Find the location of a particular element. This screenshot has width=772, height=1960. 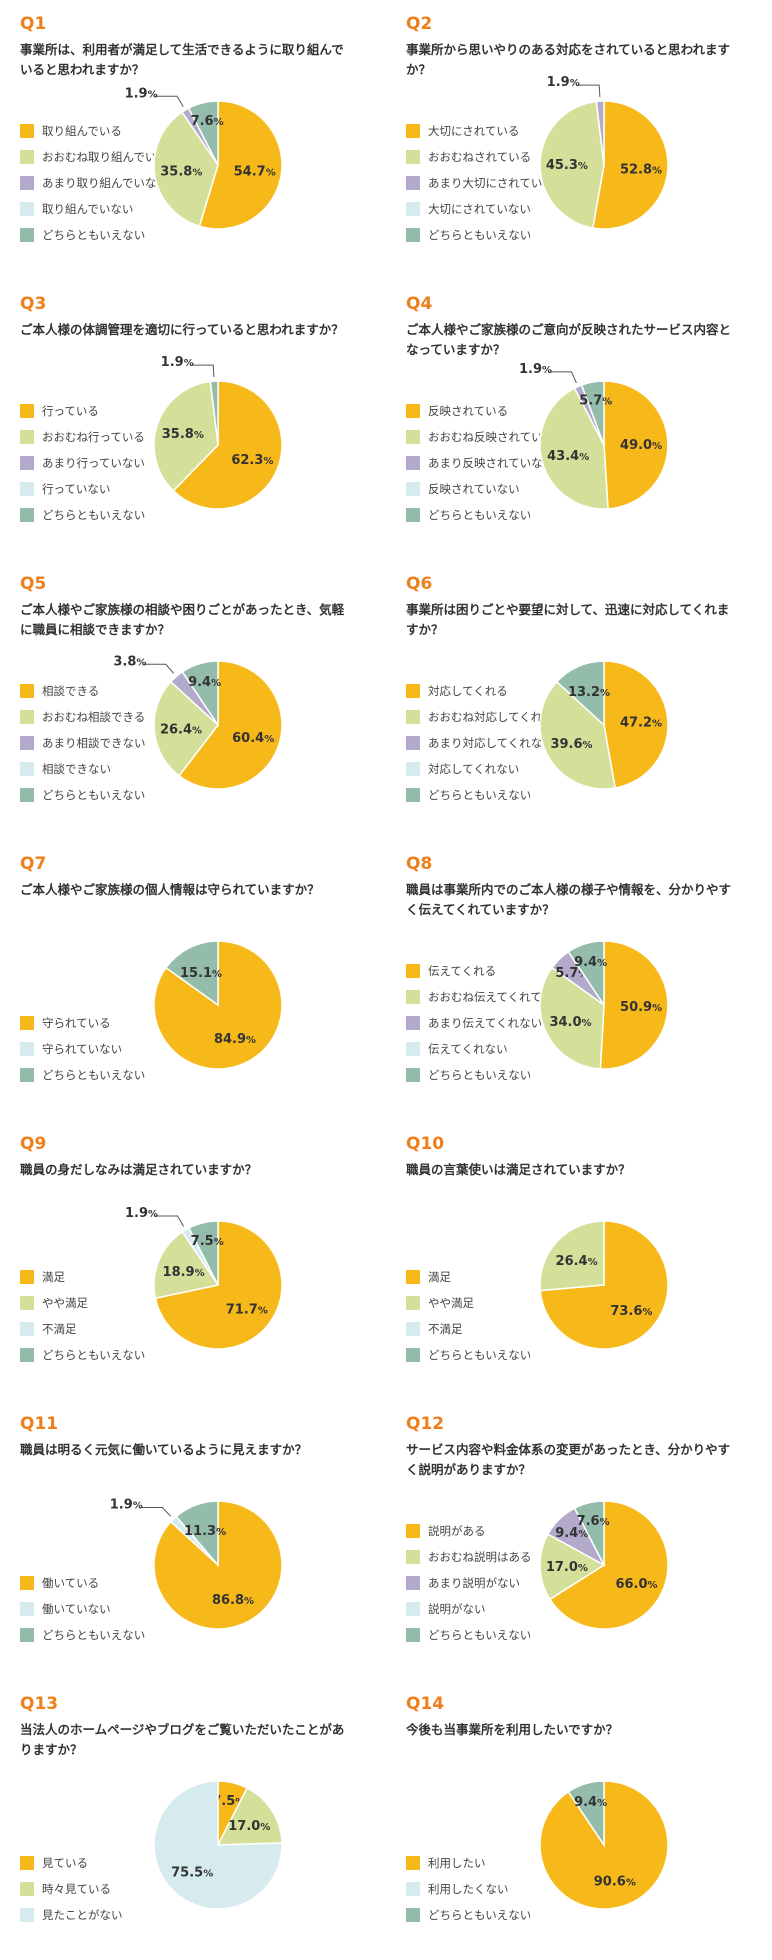

legend-item: やや満足 is located at coordinates (468, 1303).